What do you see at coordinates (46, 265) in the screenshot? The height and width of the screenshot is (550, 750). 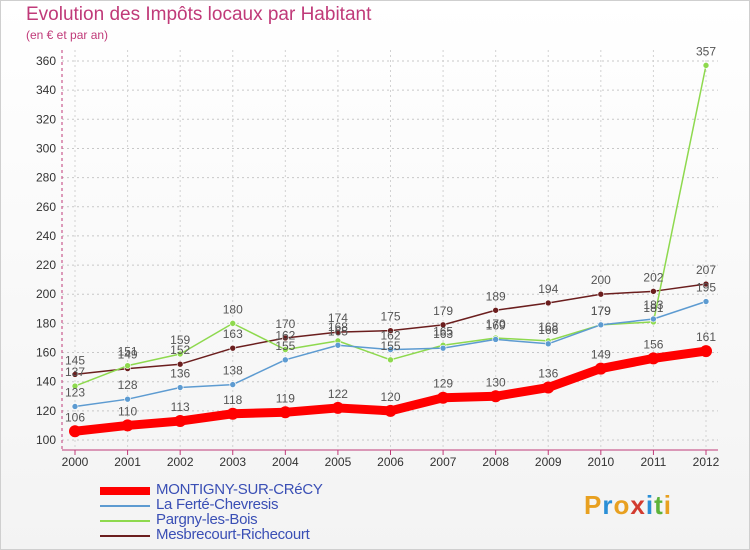 I see `y-tick-label: 220` at bounding box center [46, 265].